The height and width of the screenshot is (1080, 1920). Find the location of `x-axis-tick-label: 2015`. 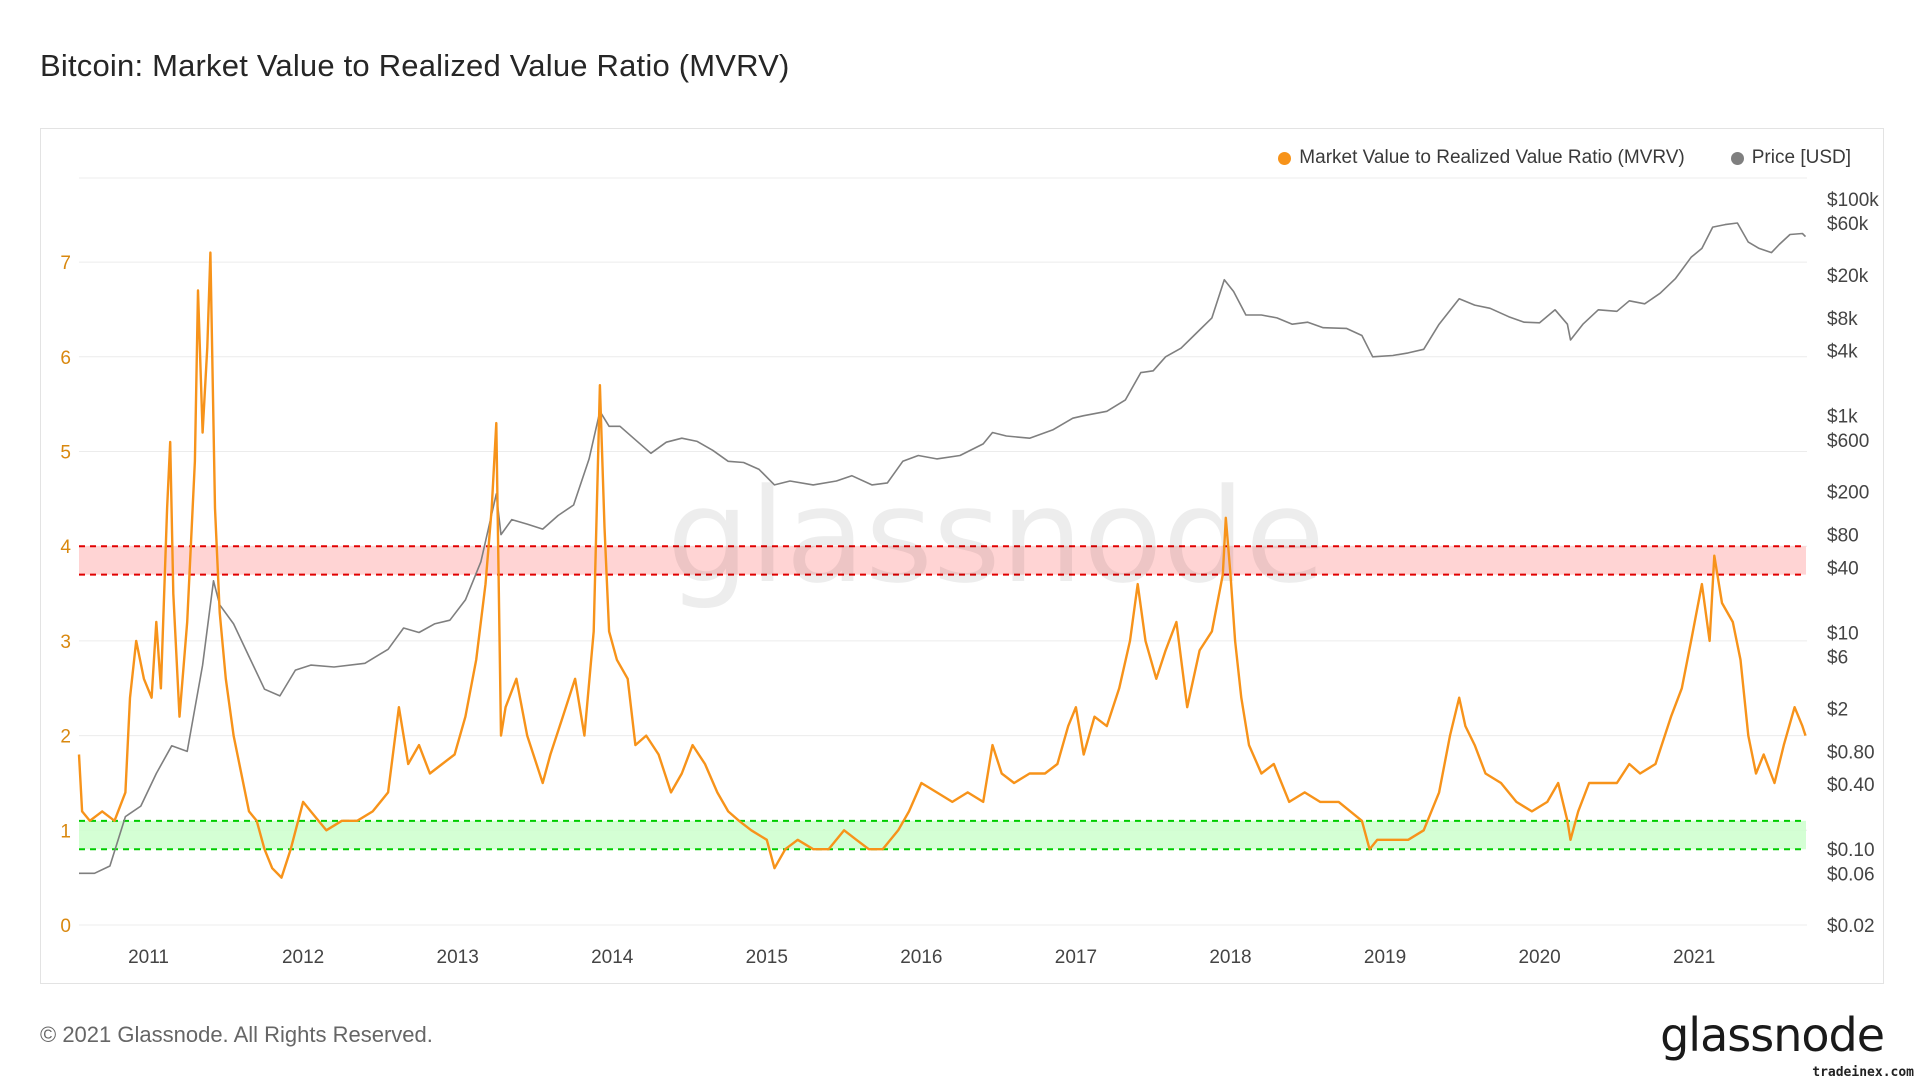

x-axis-tick-label: 2015 is located at coordinates (767, 957).